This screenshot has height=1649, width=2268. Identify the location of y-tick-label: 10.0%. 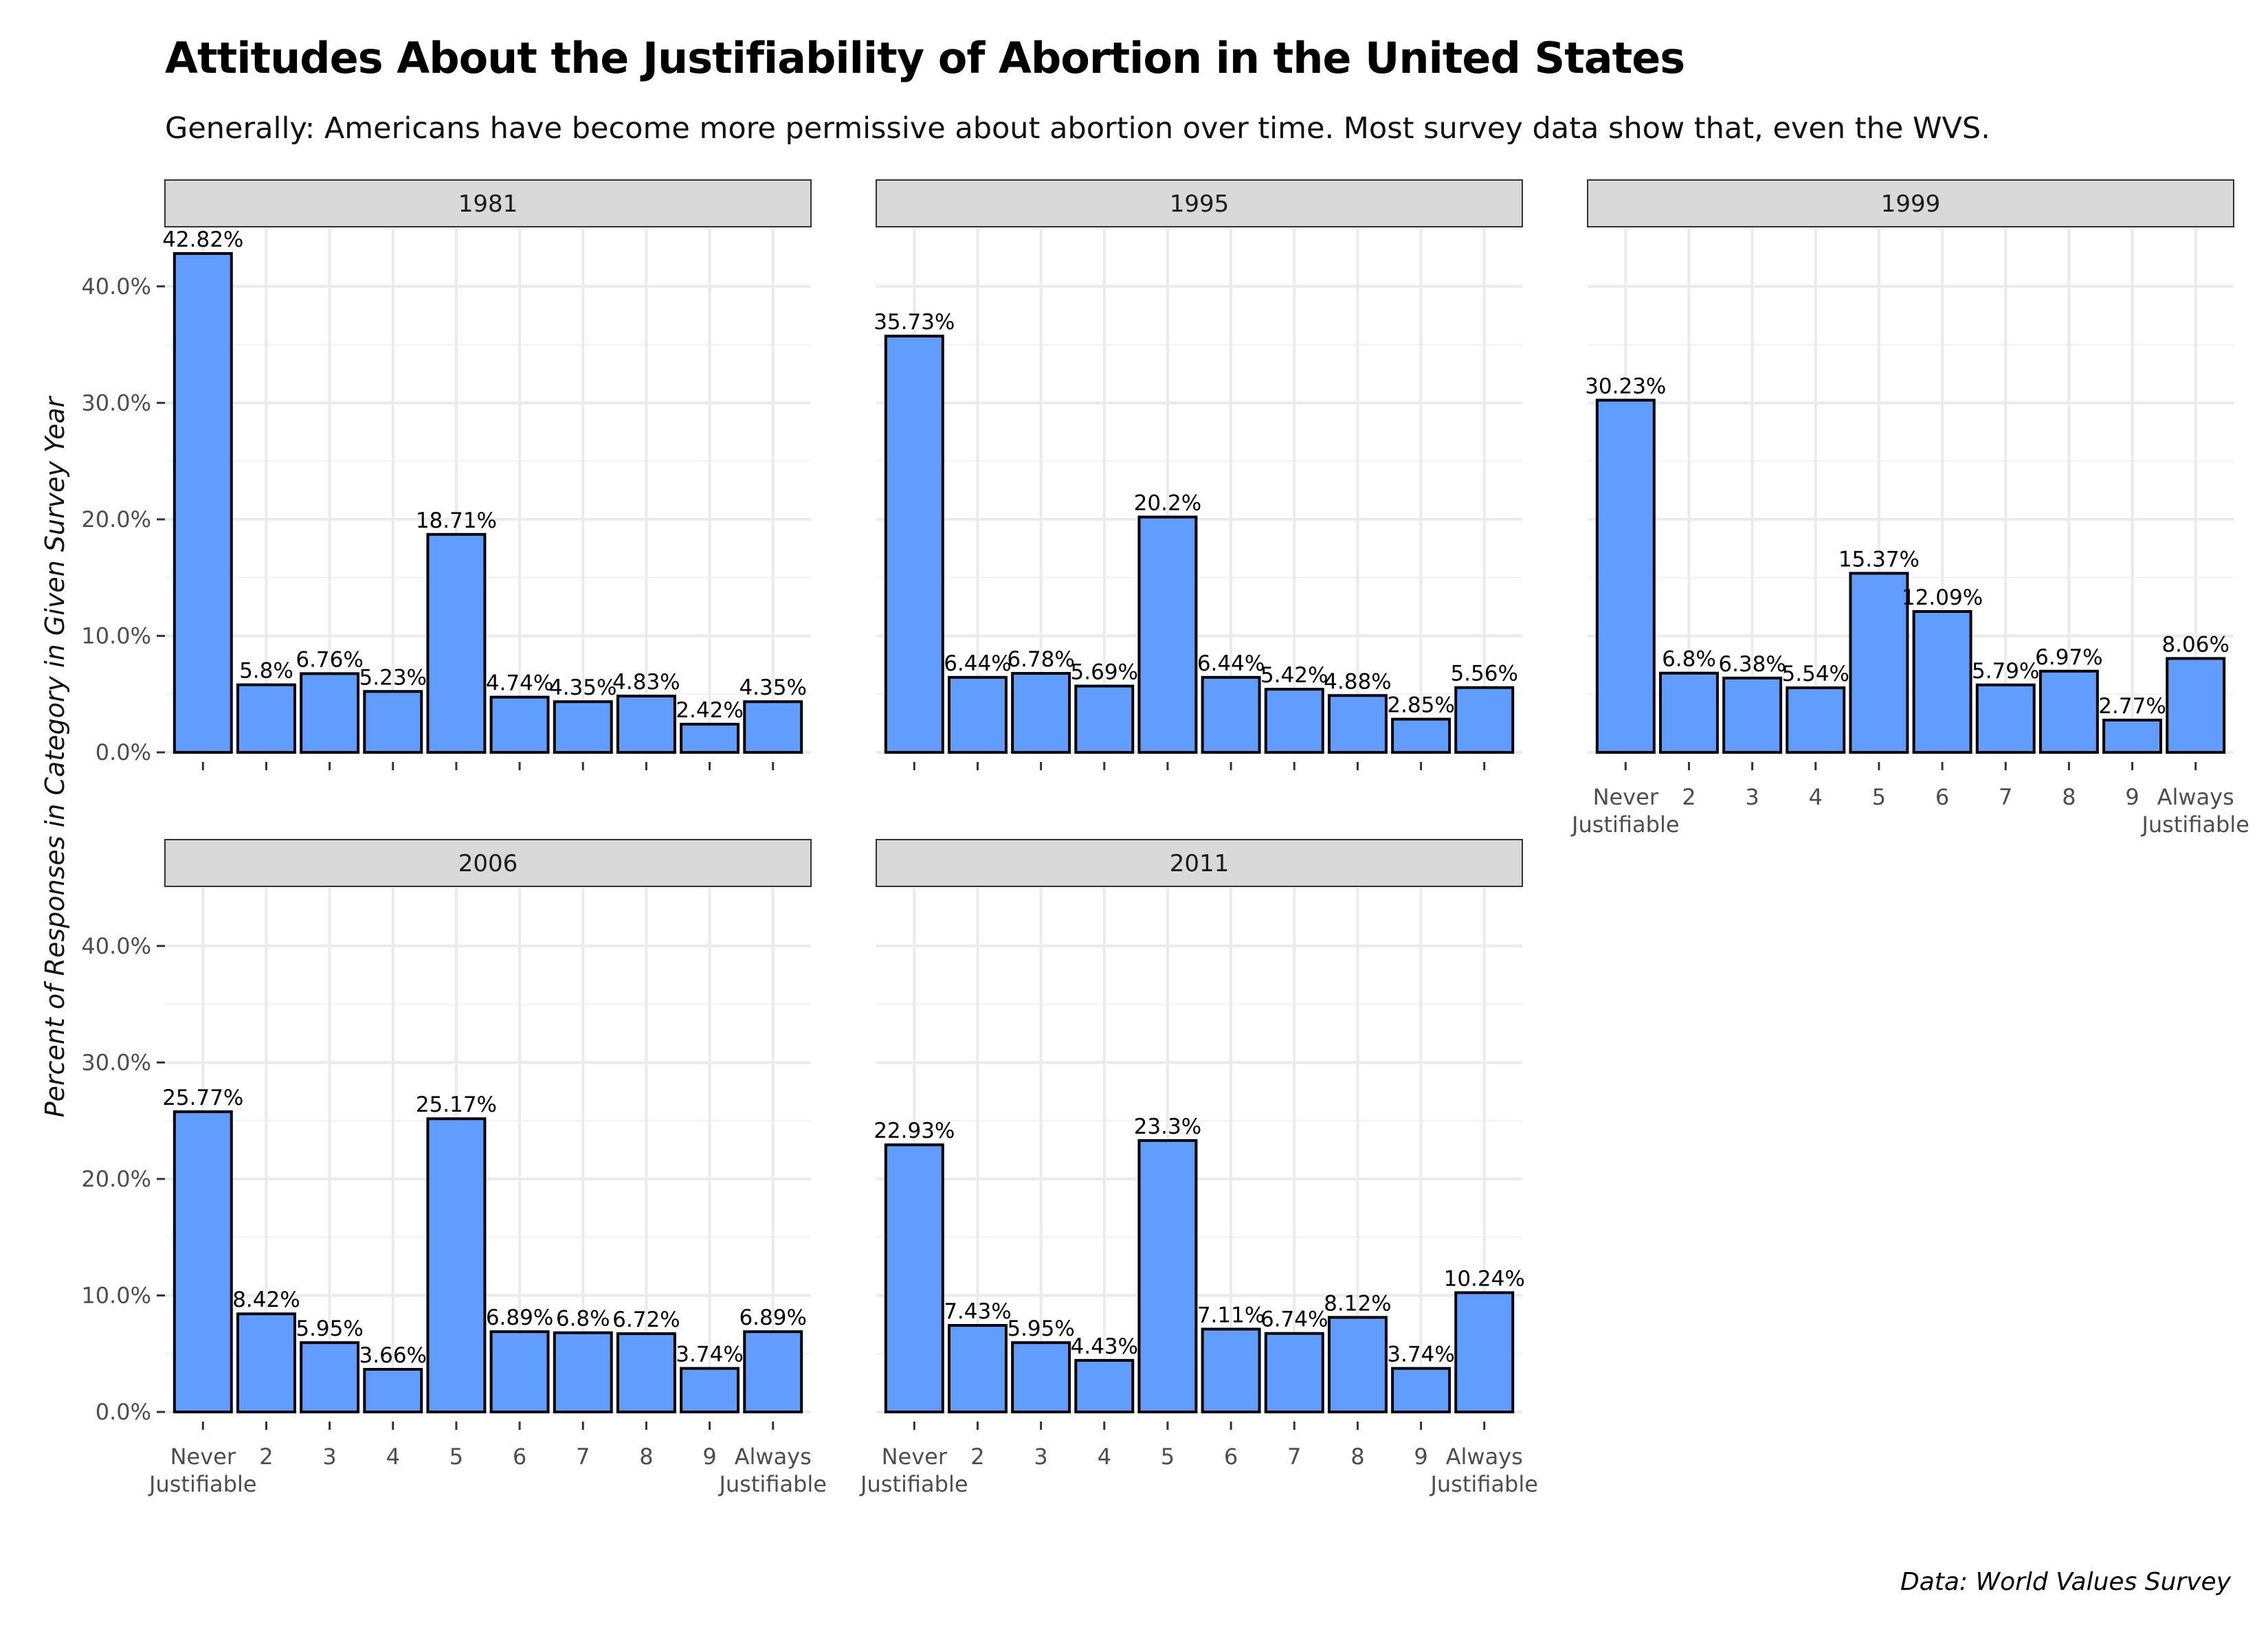
(116, 635).